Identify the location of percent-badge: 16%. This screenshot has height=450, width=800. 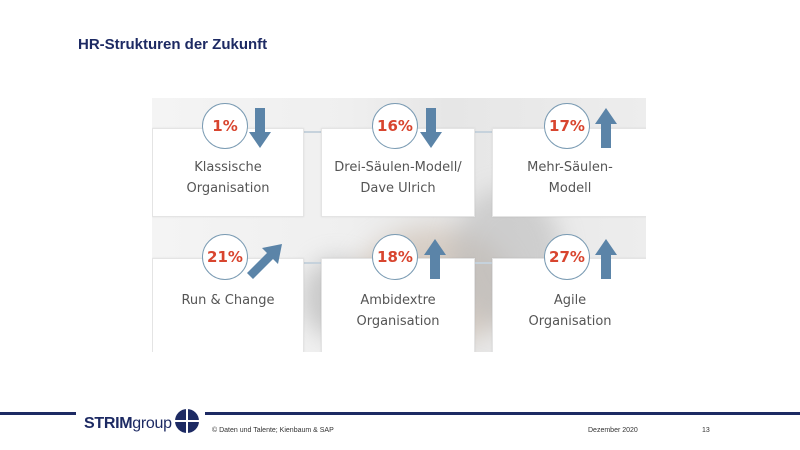
(395, 126).